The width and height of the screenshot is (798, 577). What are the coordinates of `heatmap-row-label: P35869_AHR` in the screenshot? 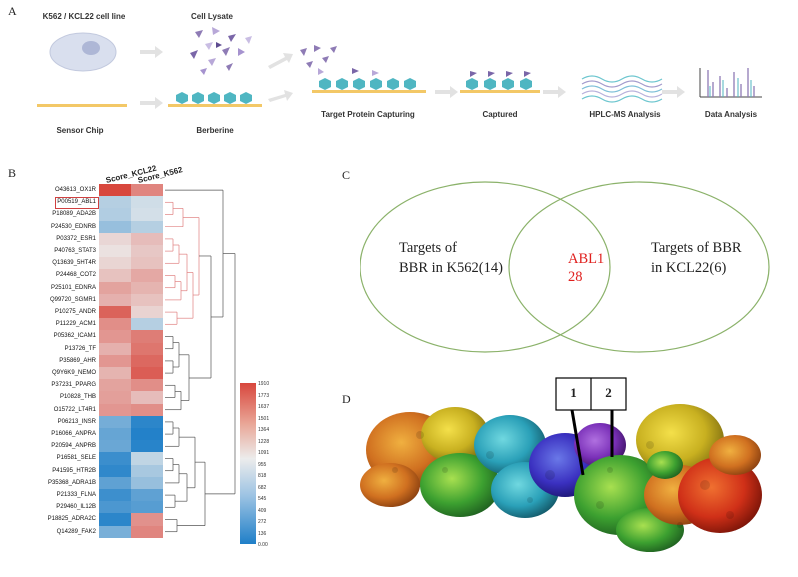 It's located at (77, 360).